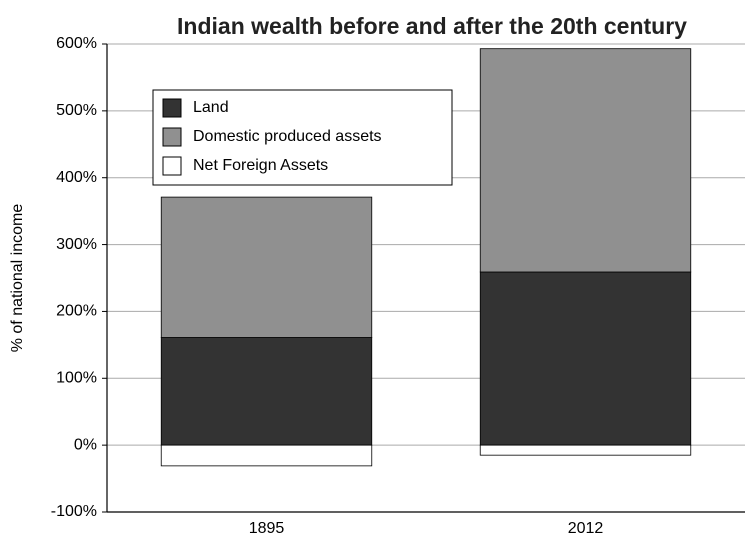 The width and height of the screenshot is (754, 537). Describe the element at coordinates (76, 244) in the screenshot. I see `y-tick-label: 300%` at that location.